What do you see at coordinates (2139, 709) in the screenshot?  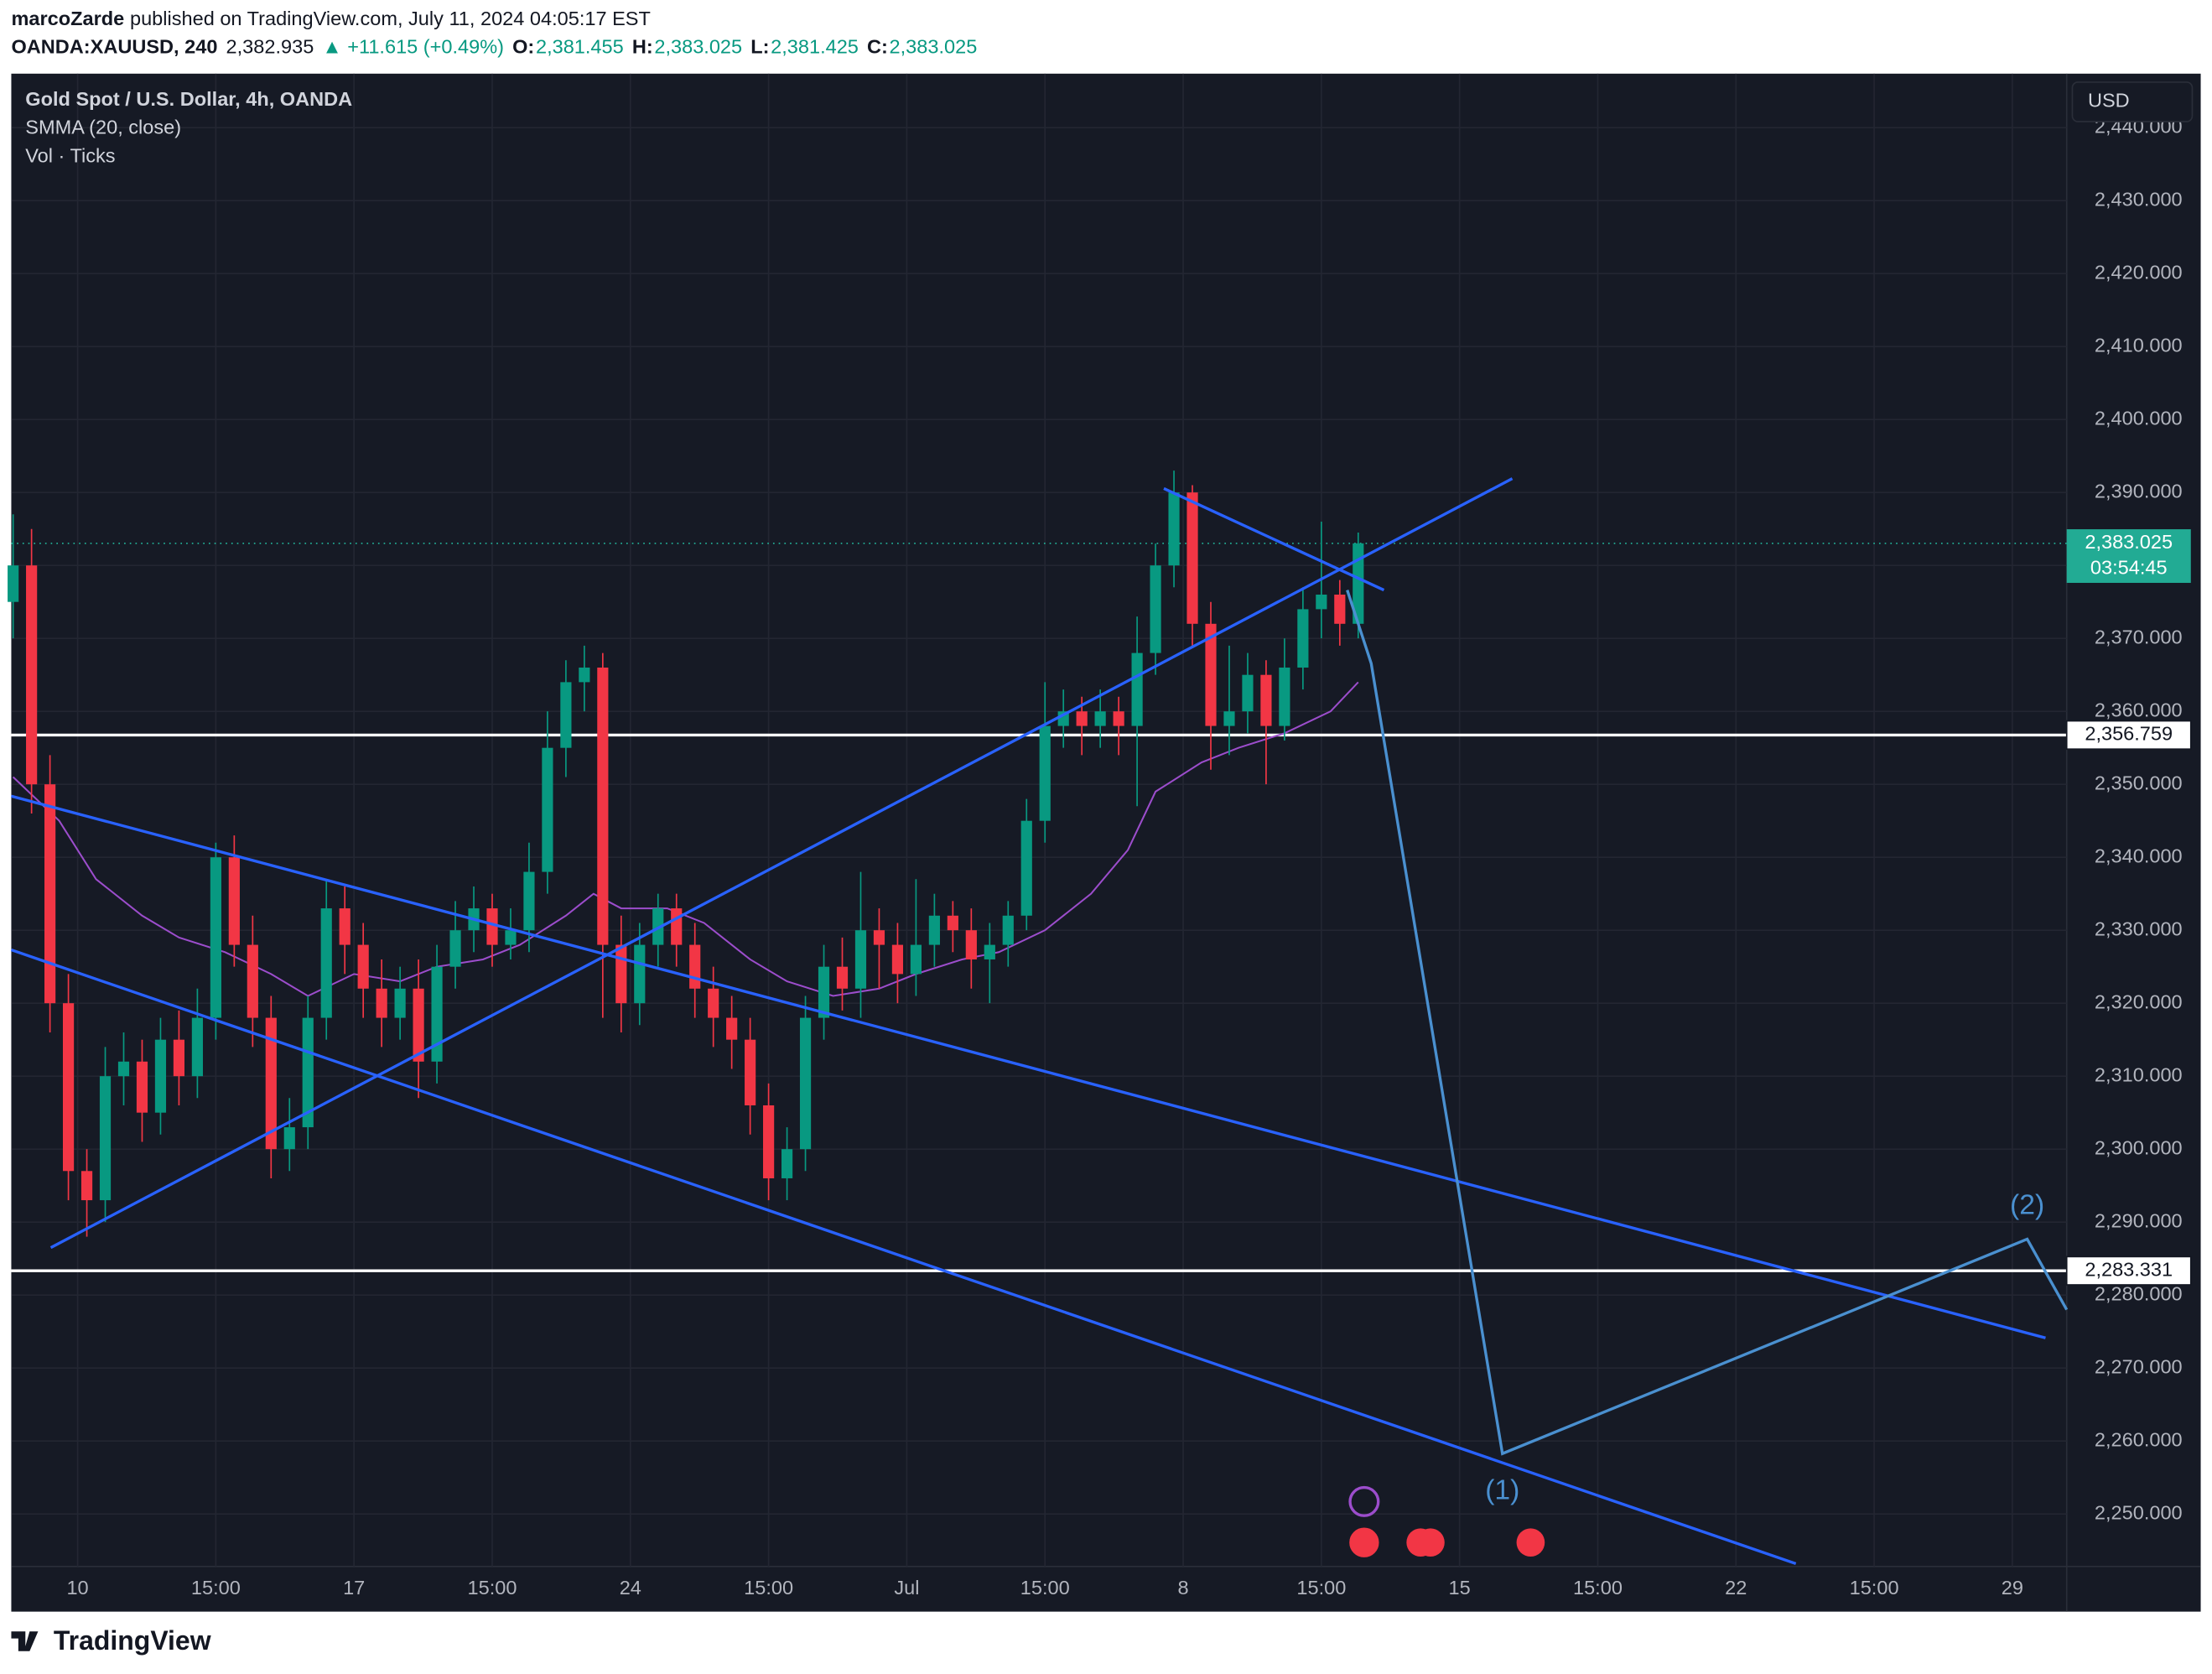 I see `y-tick-label: 2,360.000` at bounding box center [2139, 709].